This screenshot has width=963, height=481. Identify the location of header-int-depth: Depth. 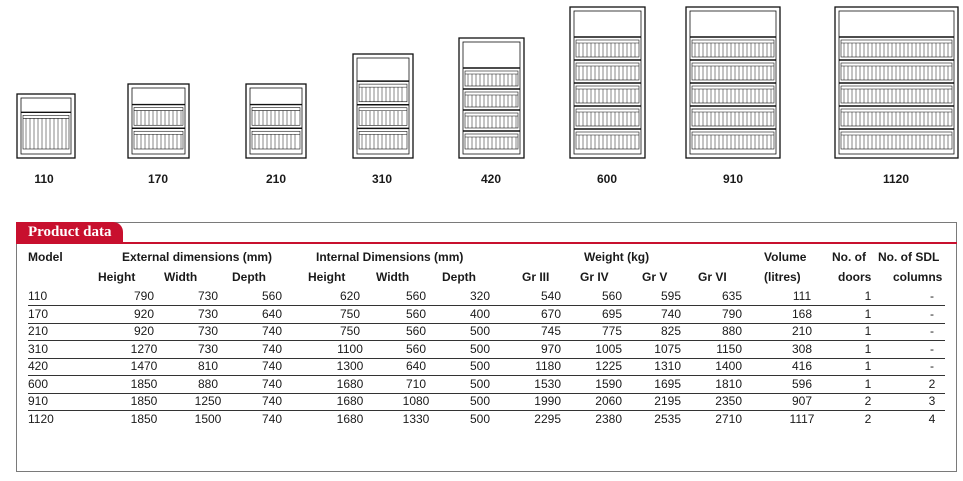
(459, 277).